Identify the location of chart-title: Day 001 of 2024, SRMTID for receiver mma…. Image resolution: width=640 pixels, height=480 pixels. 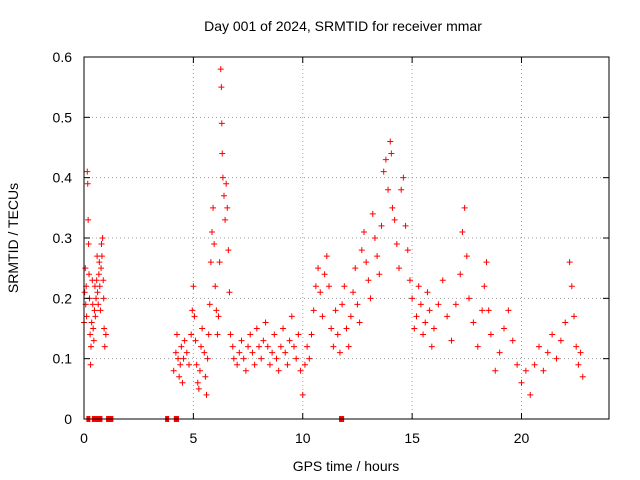
(343, 26).